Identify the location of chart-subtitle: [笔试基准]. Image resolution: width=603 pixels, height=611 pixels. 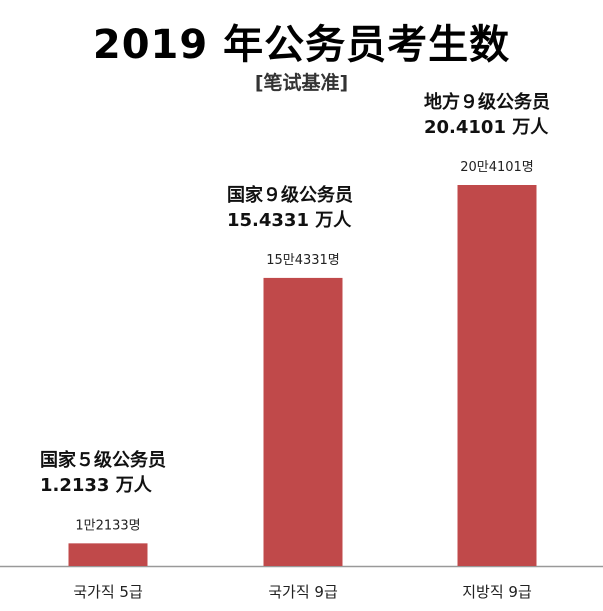
(301, 83).